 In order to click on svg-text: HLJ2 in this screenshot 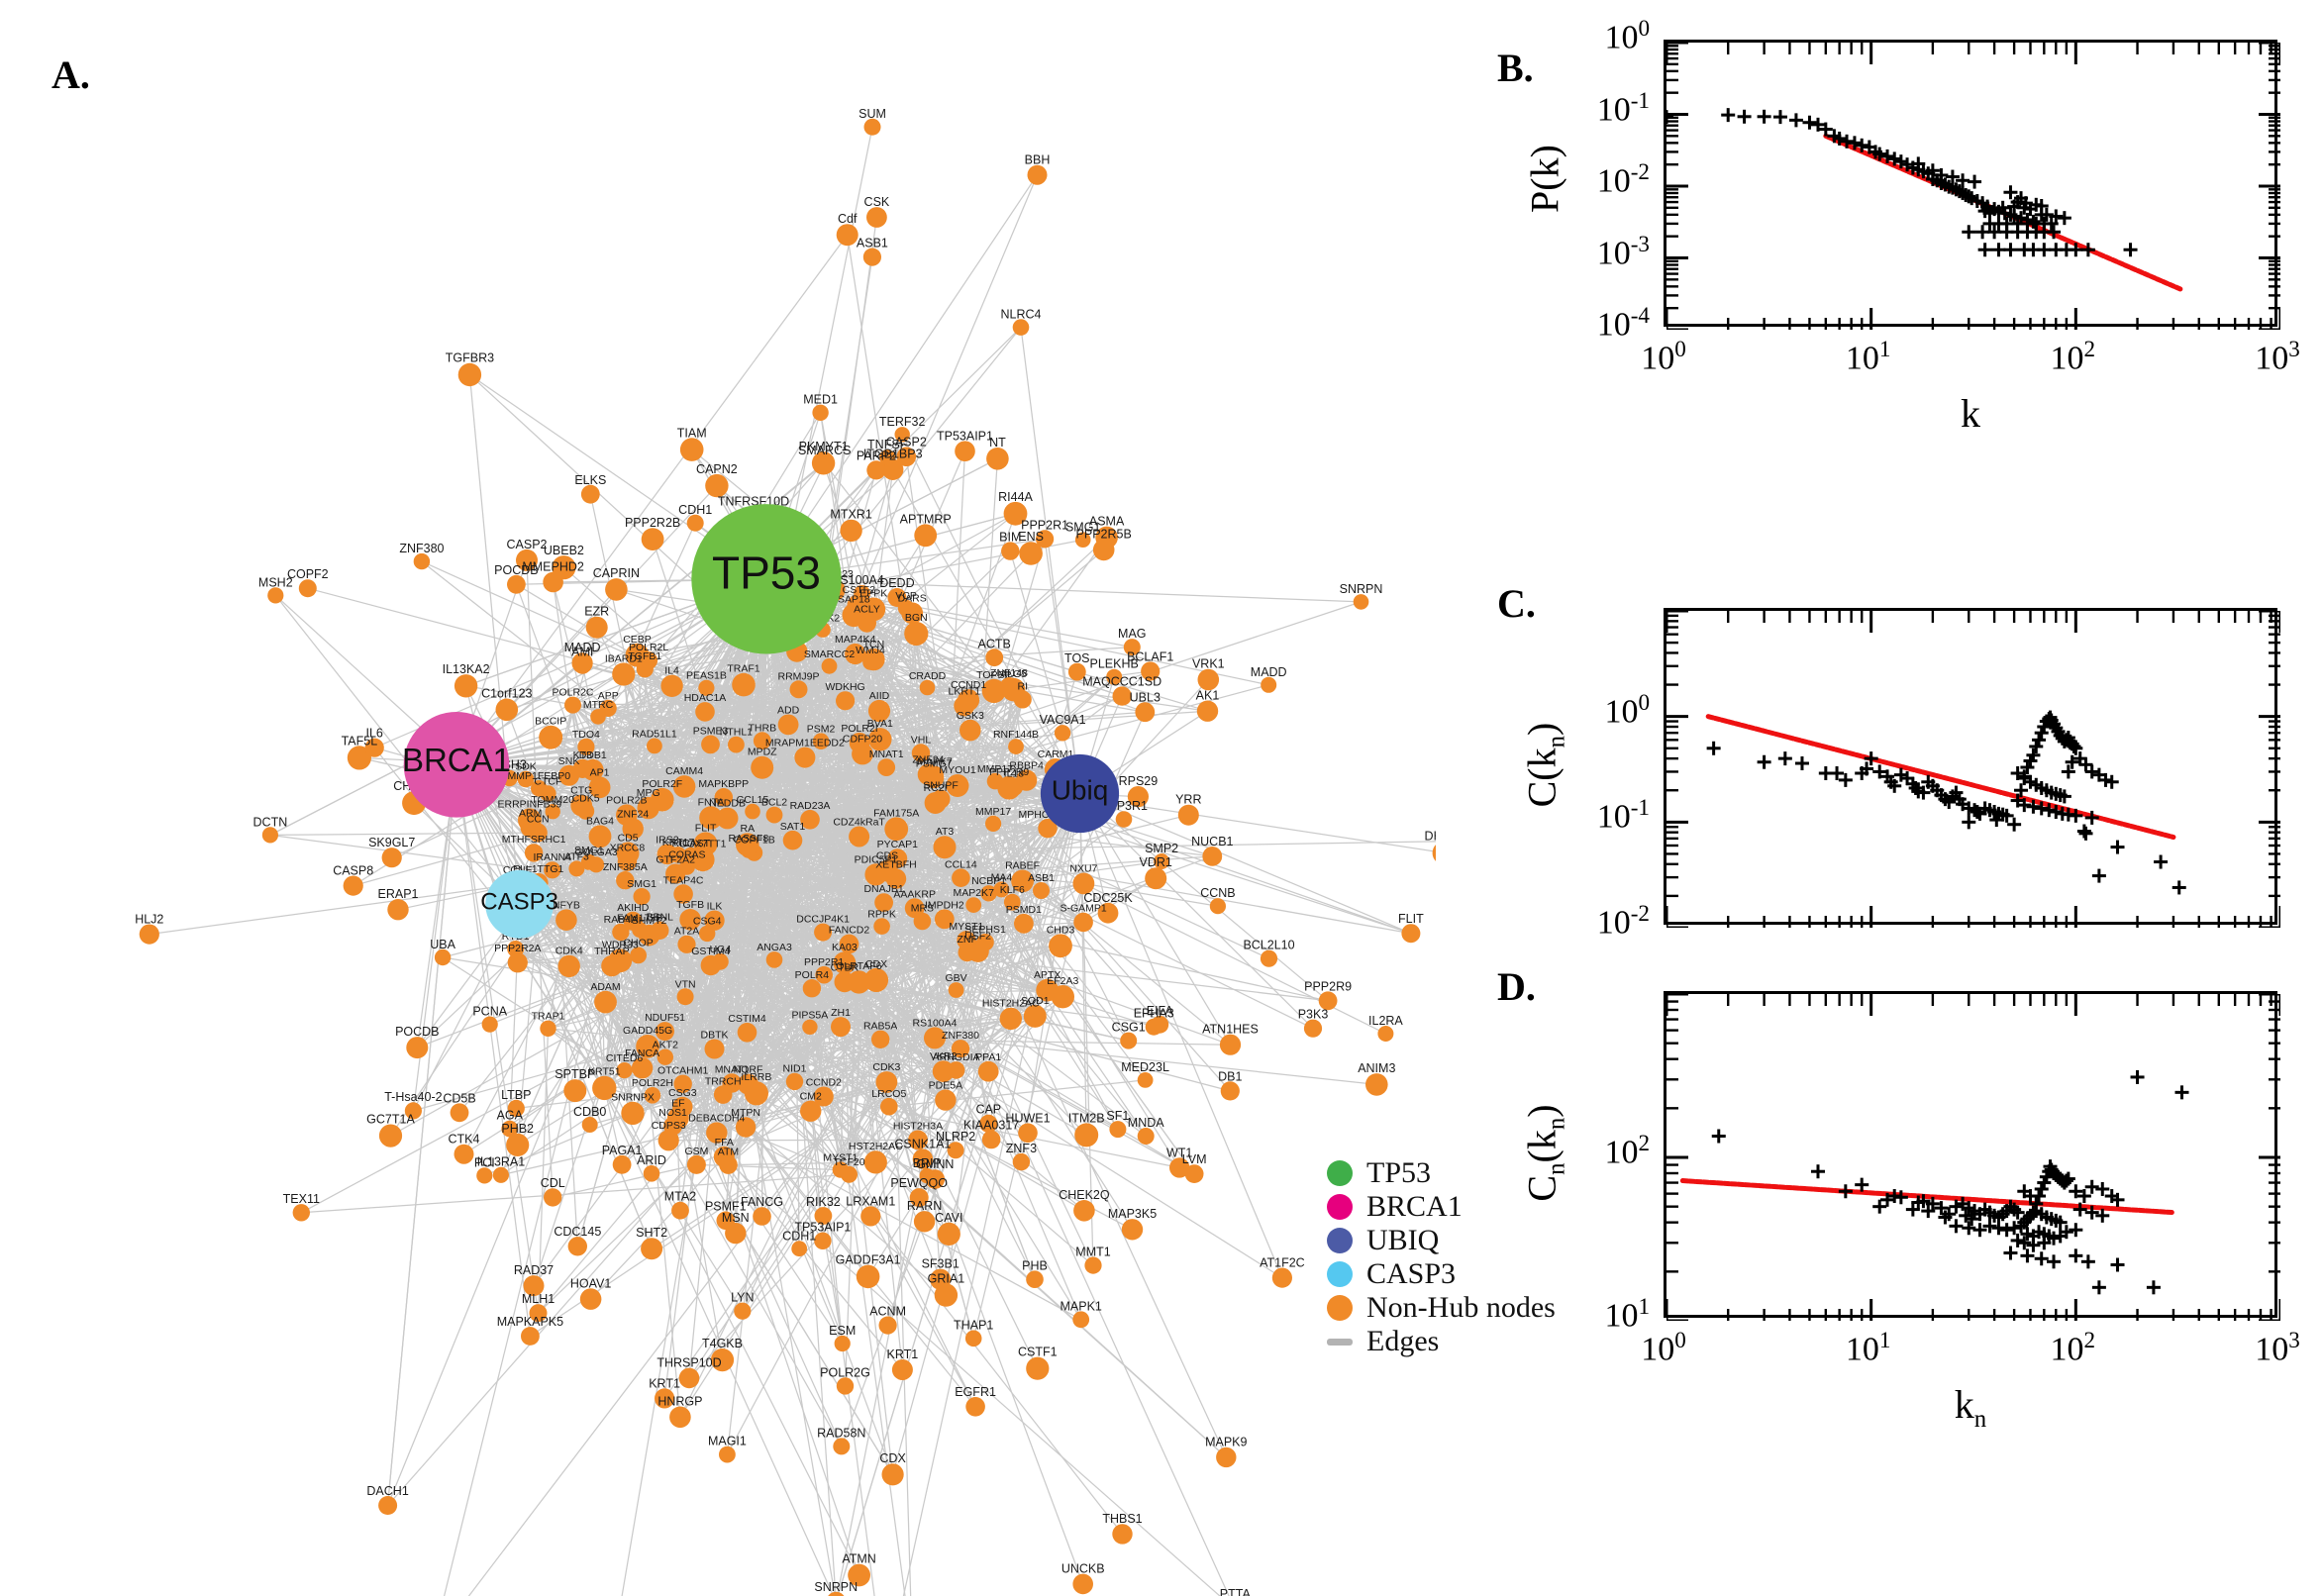, I will do `click(149, 920)`.